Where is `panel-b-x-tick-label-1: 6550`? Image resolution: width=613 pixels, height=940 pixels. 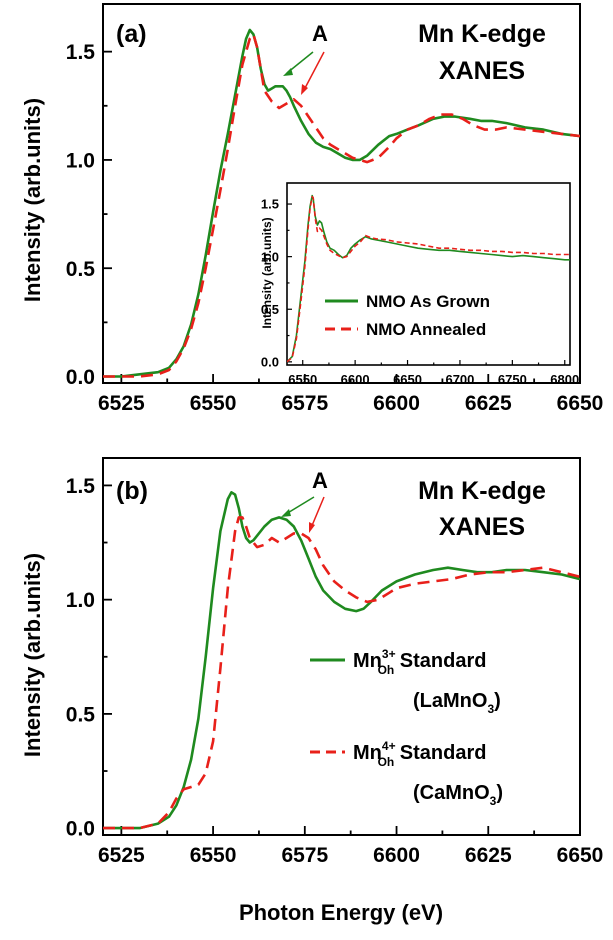
panel-b-x-tick-label-1: 6550 is located at coordinates (213, 855).